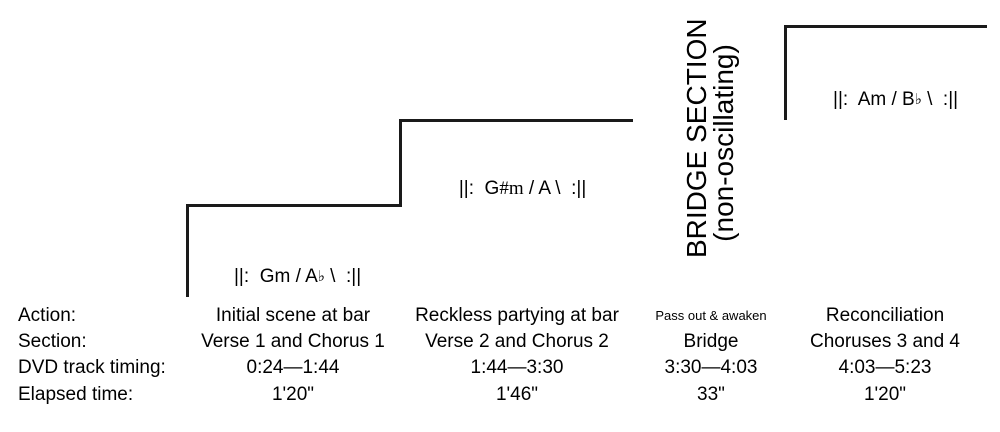 This screenshot has width=1000, height=432. Describe the element at coordinates (517, 341) in the screenshot. I see `section-cell-2: Verse 2 and Chorus 2` at that location.